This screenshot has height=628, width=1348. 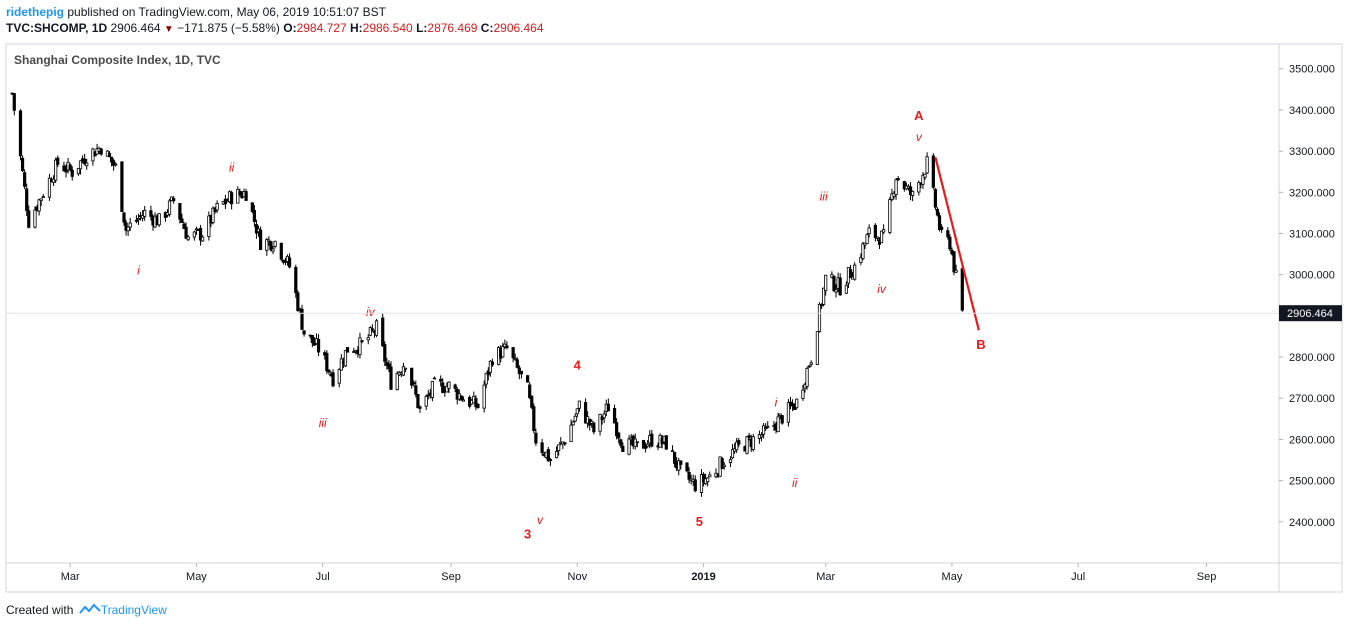 What do you see at coordinates (86, 610) in the screenshot?
I see `footer: Created with TradingView` at bounding box center [86, 610].